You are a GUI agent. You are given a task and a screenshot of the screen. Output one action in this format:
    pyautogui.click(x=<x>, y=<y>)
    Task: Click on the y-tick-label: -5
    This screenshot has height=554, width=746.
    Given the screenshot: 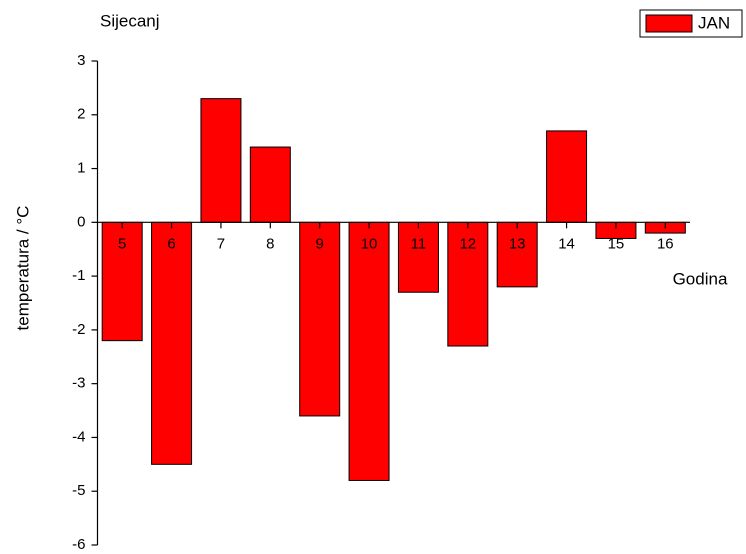 What is the action you would take?
    pyautogui.click(x=78, y=490)
    